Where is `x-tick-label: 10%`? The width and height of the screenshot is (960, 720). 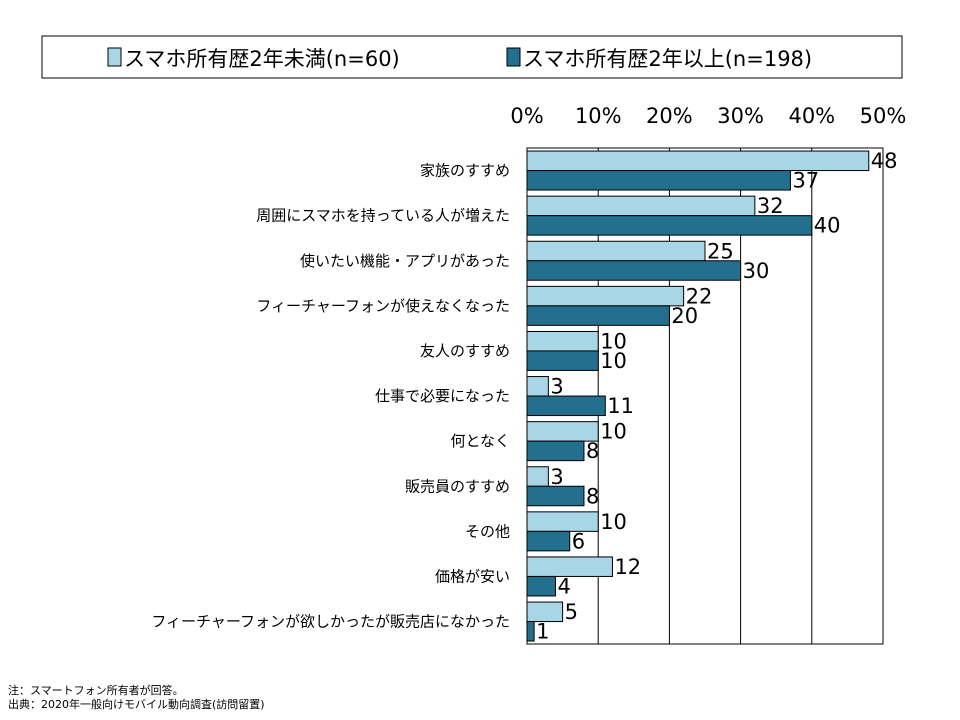
x-tick-label: 10% is located at coordinates (598, 116).